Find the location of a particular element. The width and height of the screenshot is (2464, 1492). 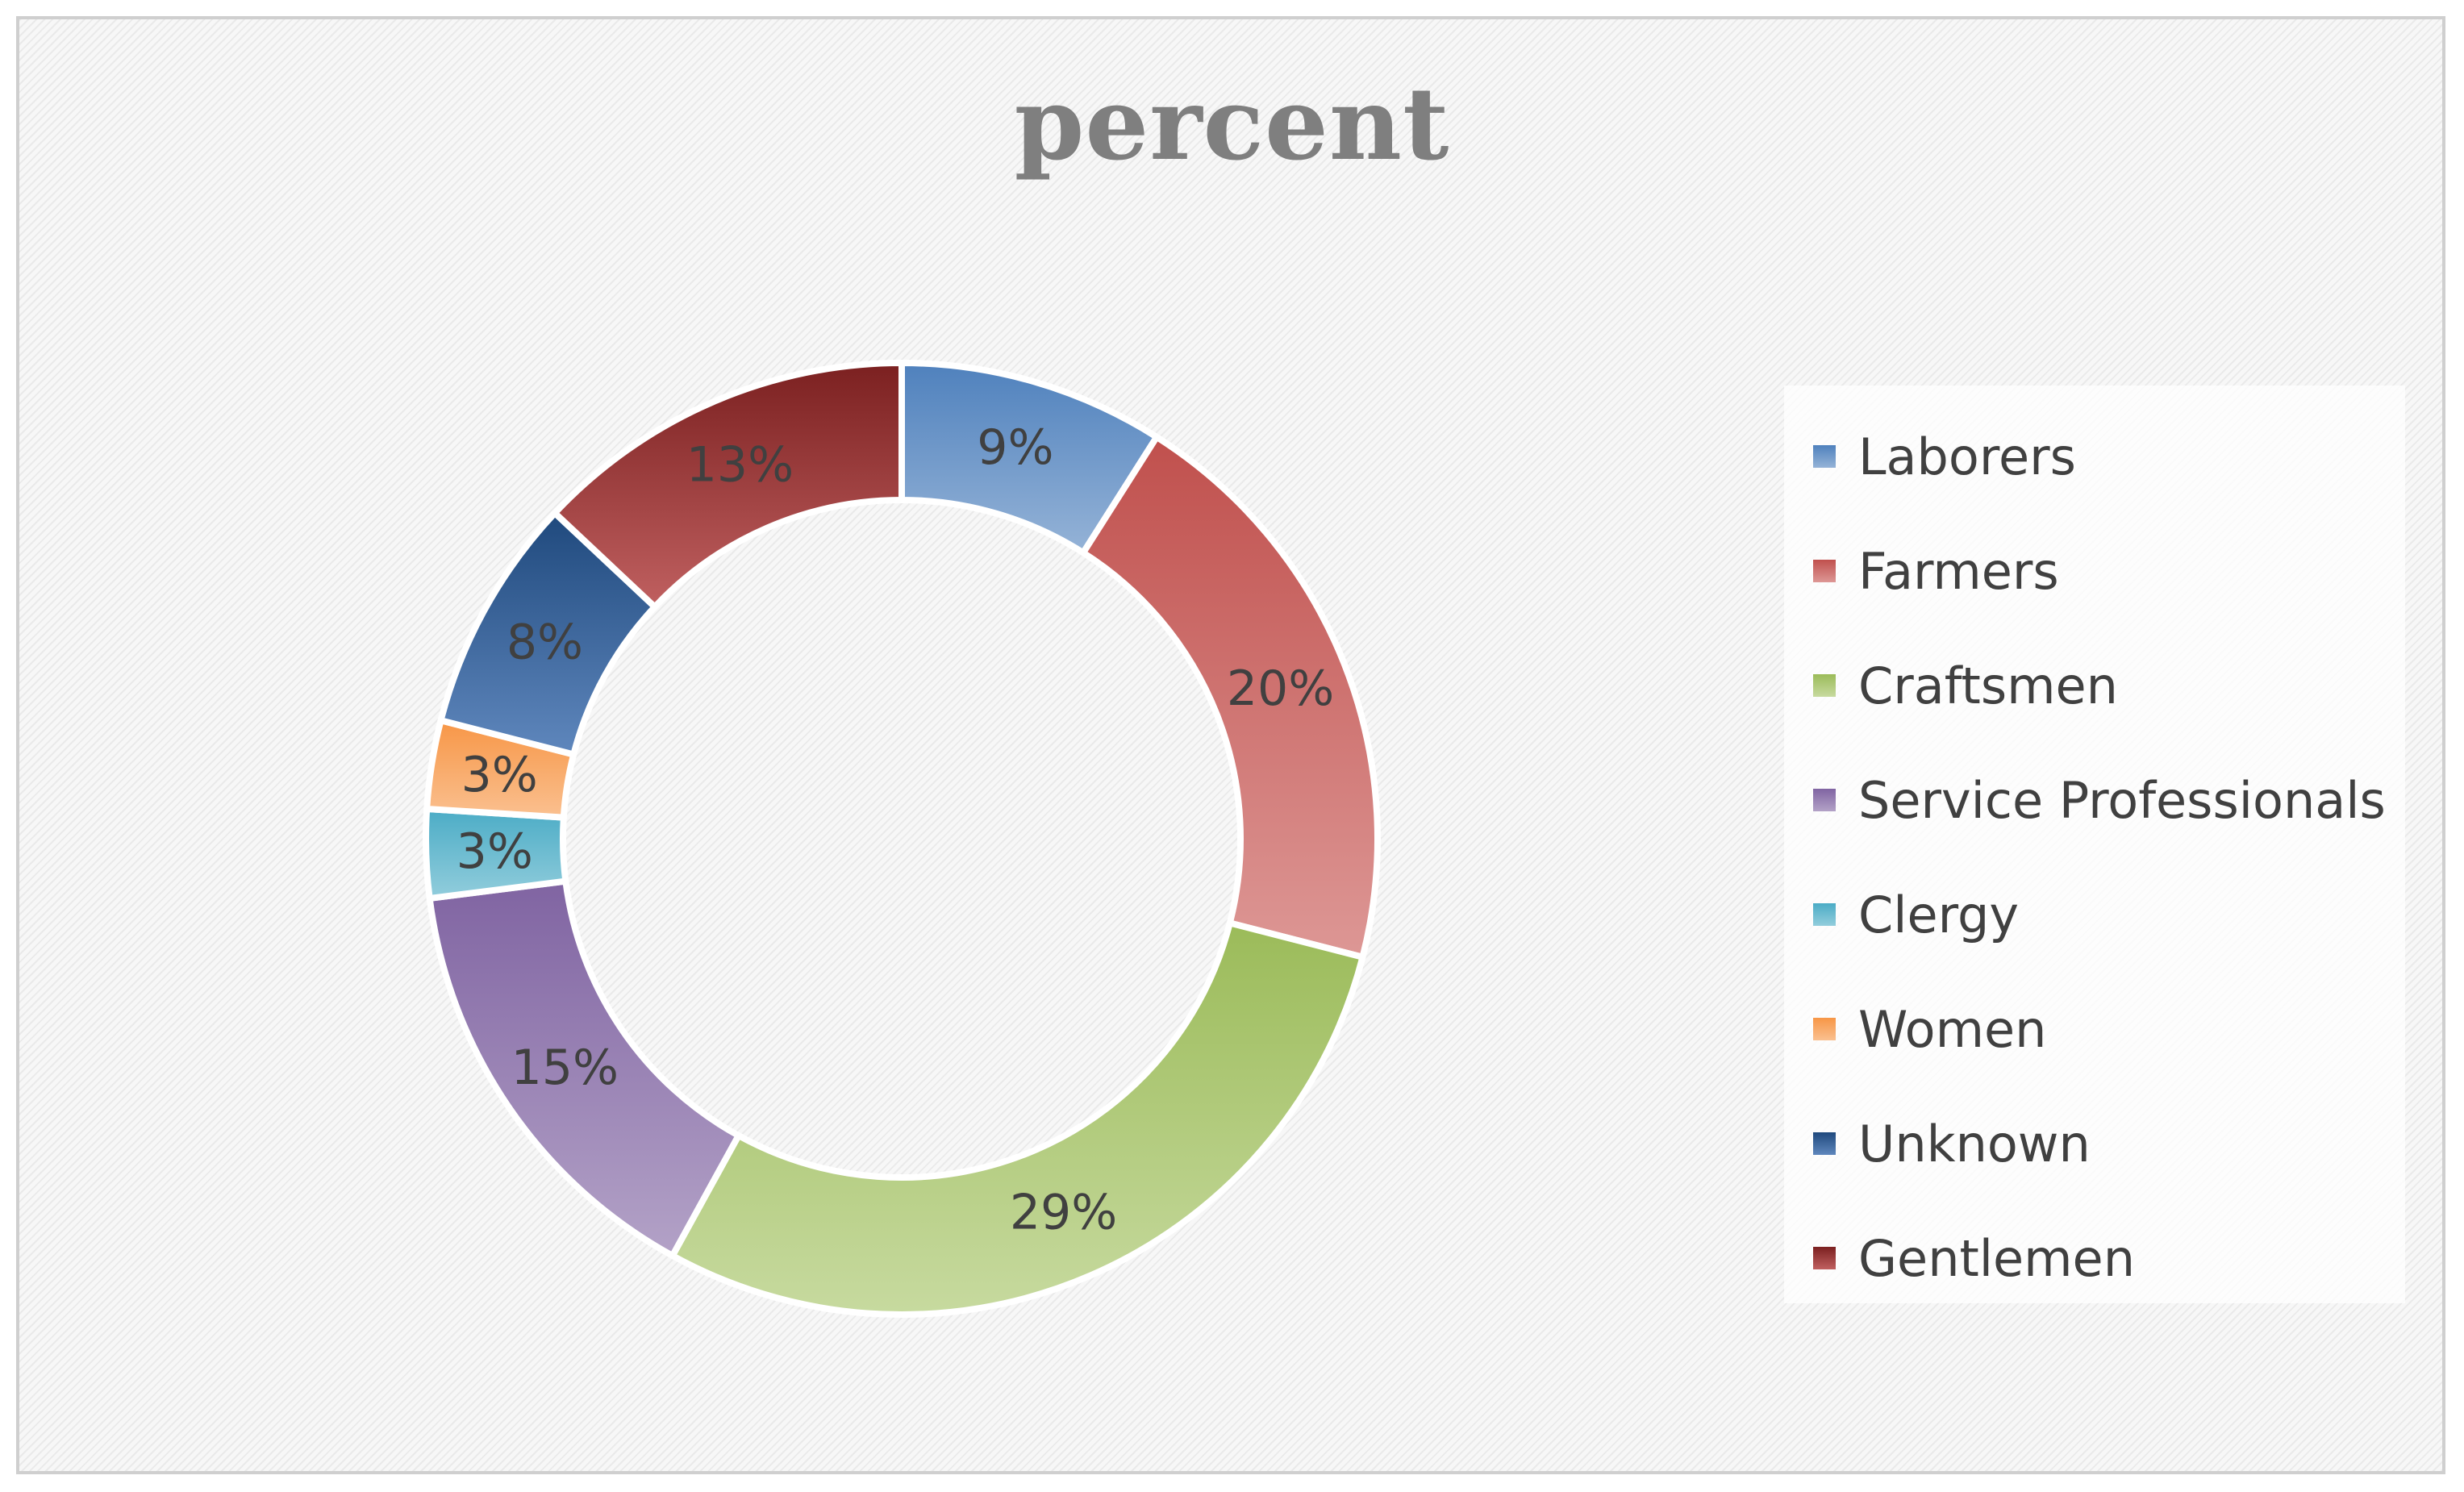

legend-item-laborers: Laborers is located at coordinates (1945, 457).